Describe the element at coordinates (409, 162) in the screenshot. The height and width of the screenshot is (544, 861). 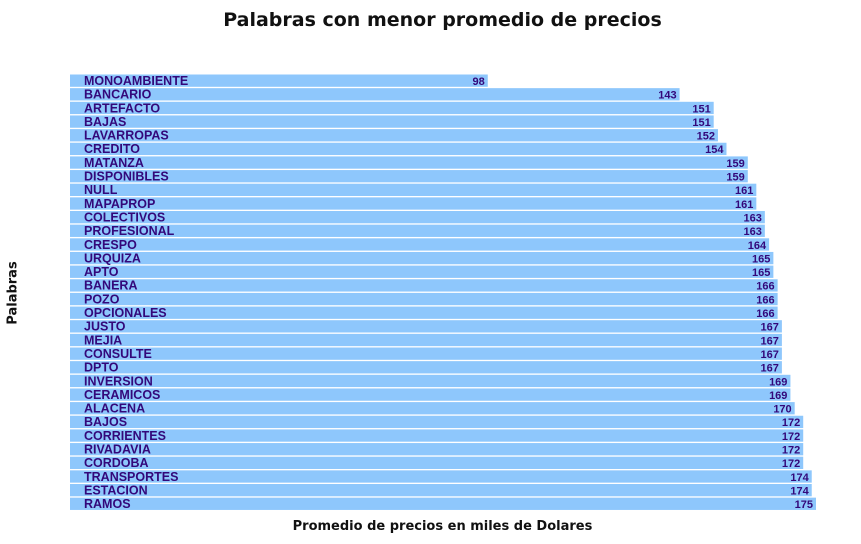
I see `bar-matanza` at that location.